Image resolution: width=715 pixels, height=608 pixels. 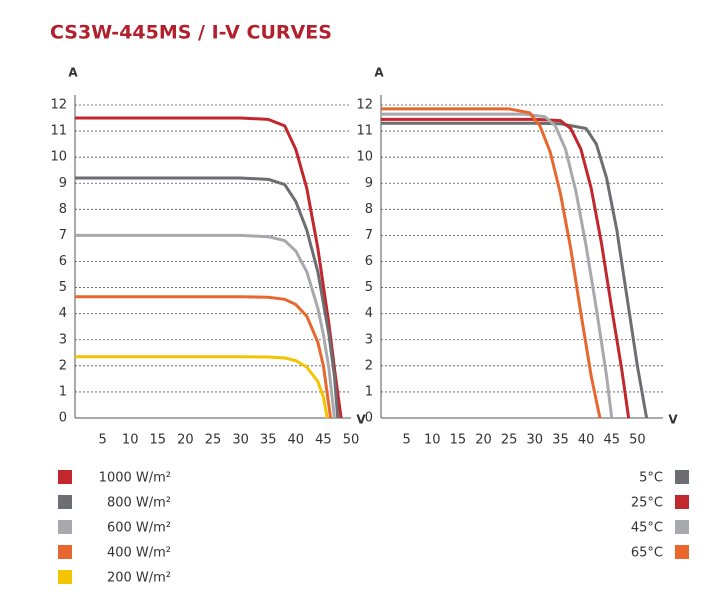 I want to click on legend-label: 400 W/m², so click(x=139, y=553).